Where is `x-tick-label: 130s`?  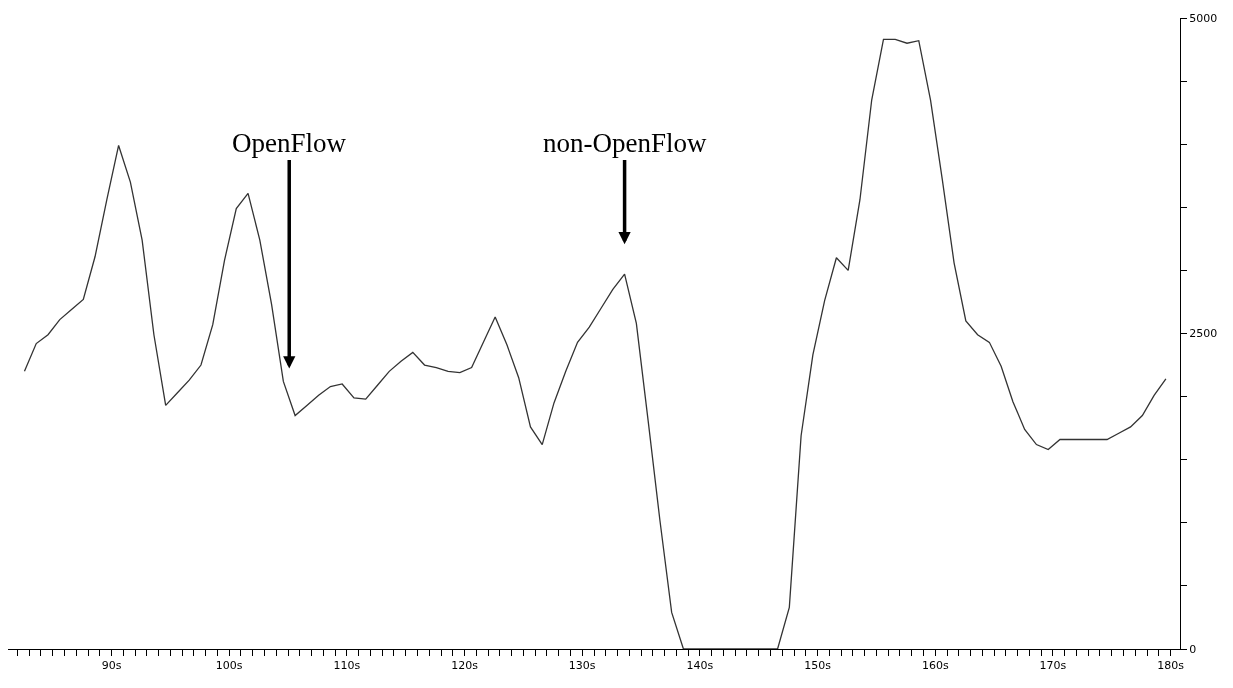
x-tick-label: 130s is located at coordinates (582, 666).